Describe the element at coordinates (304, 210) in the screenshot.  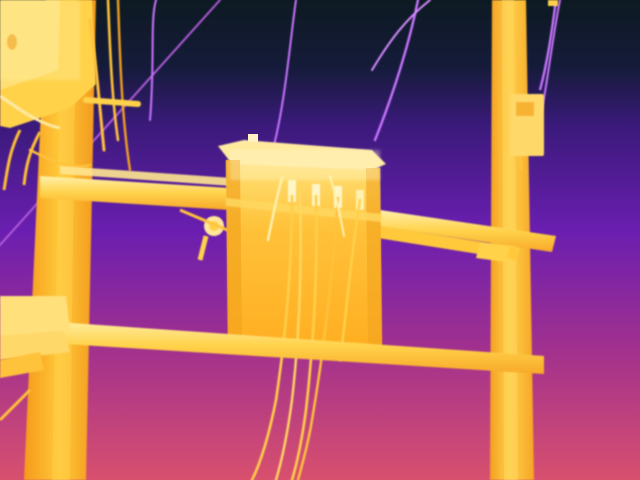
I see `transformer-band` at that location.